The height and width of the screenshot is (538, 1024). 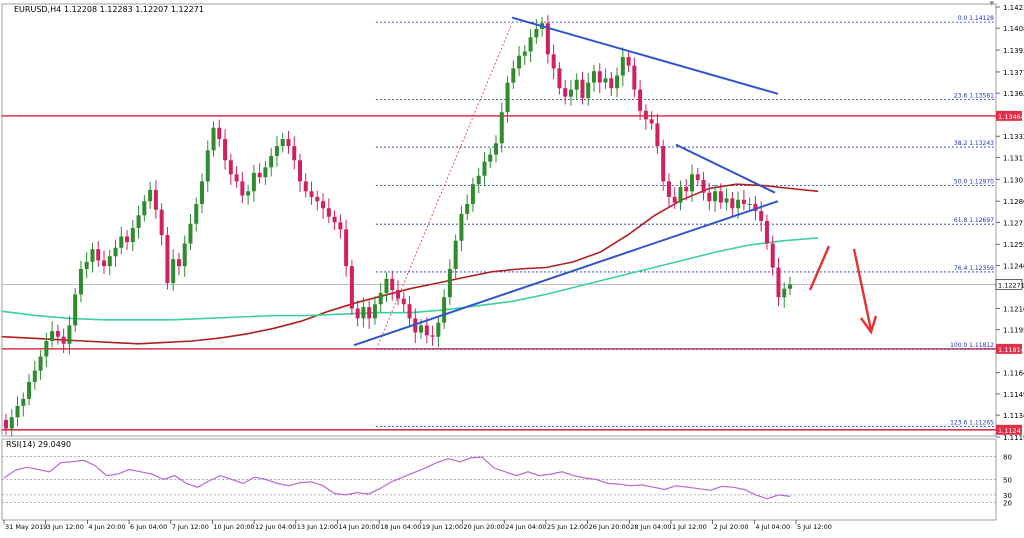 I want to click on panel-menu-icon: ▾, so click(x=991, y=4).